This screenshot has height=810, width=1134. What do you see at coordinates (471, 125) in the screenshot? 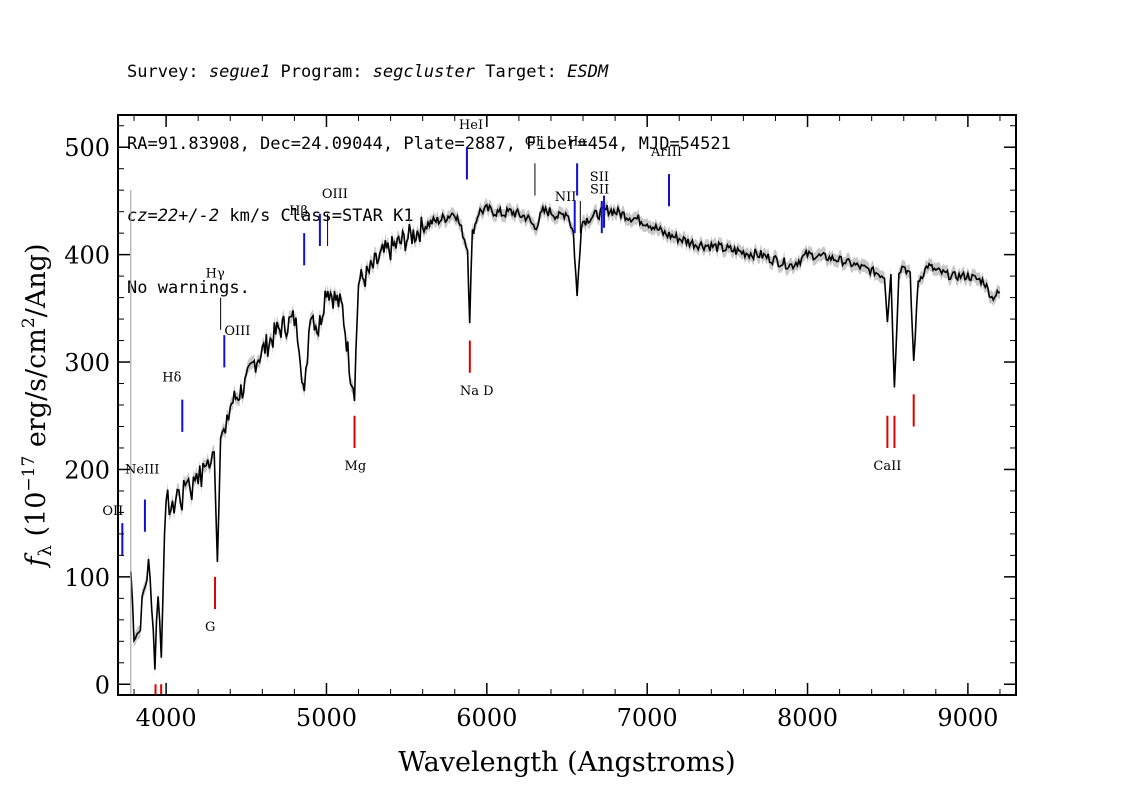
I see `emission-label-8: HeI` at bounding box center [471, 125].